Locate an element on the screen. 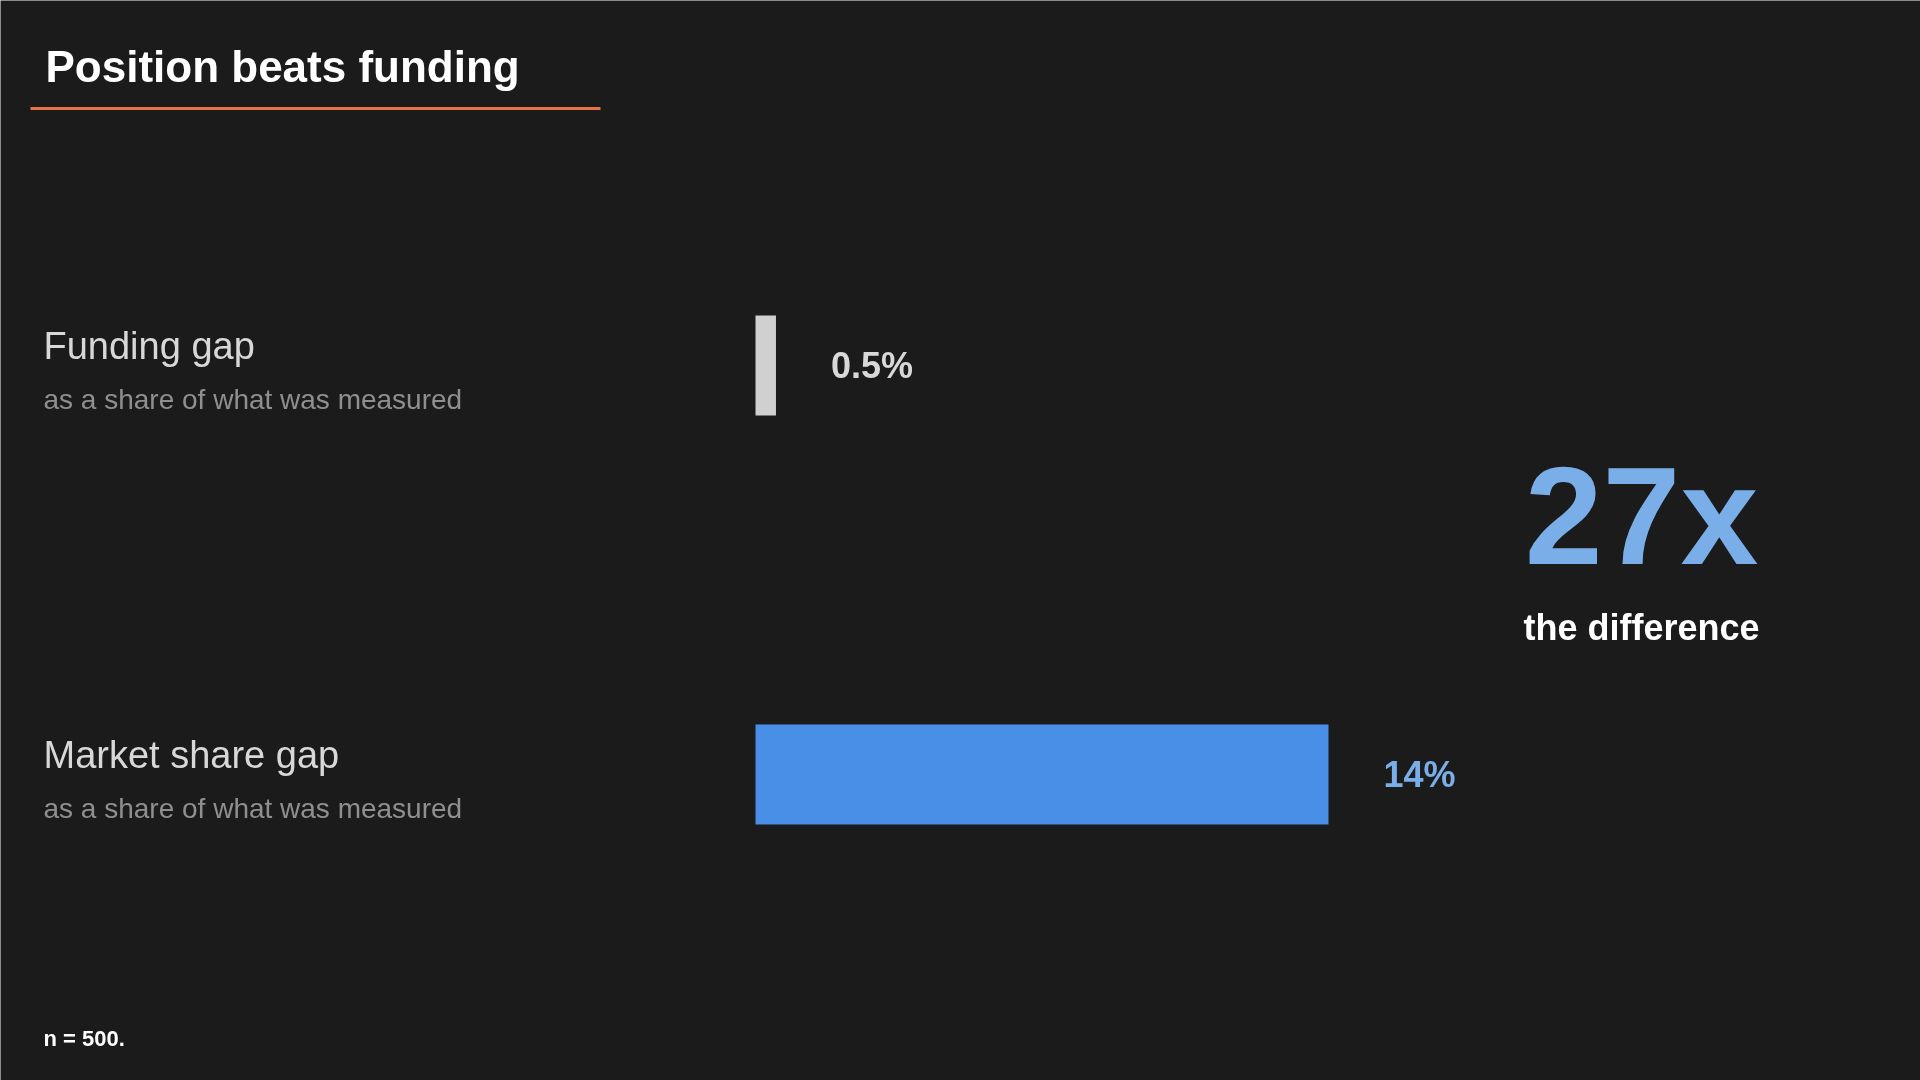 This screenshot has height=1080, width=1920. text: Position beats funding is located at coordinates (282, 66).